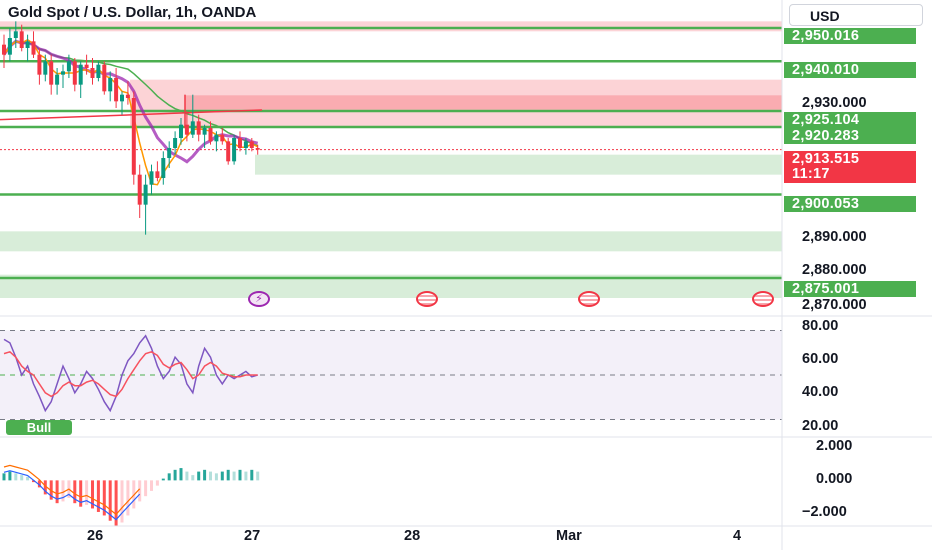 The image size is (932, 550). Describe the element at coordinates (820, 326) in the screenshot. I see `rsi-axis-label: 80.00` at that location.